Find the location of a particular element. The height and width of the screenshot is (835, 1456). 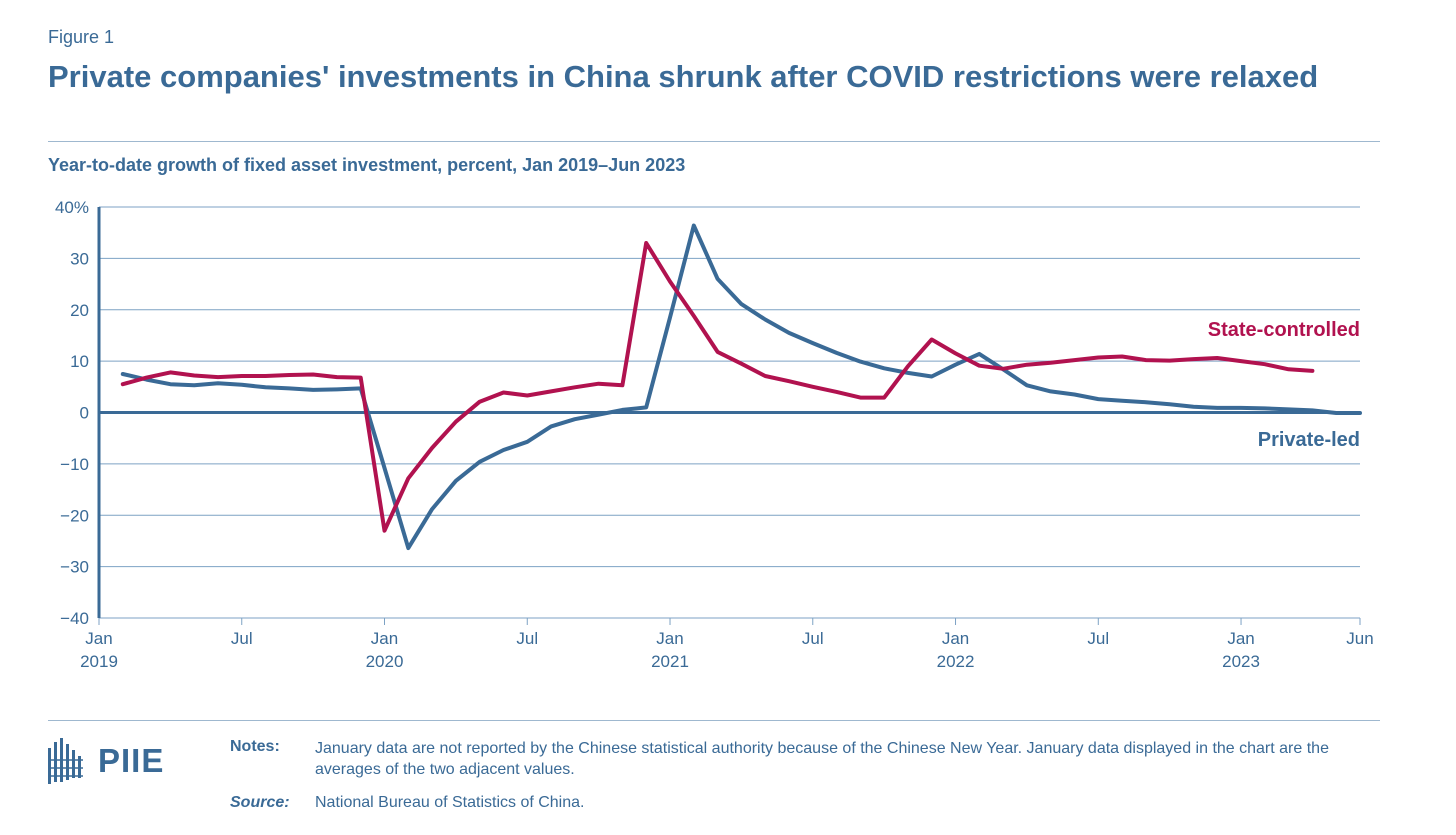

y-tick-label: 10 is located at coordinates (79, 361).